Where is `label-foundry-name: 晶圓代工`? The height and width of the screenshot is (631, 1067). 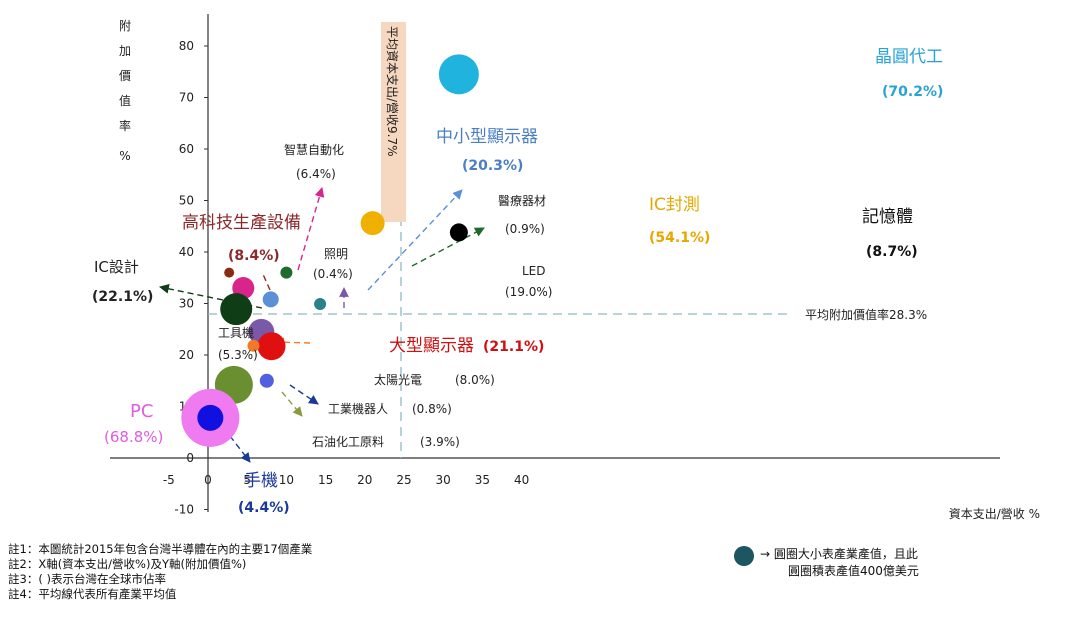 label-foundry-name: 晶圓代工 is located at coordinates (909, 57).